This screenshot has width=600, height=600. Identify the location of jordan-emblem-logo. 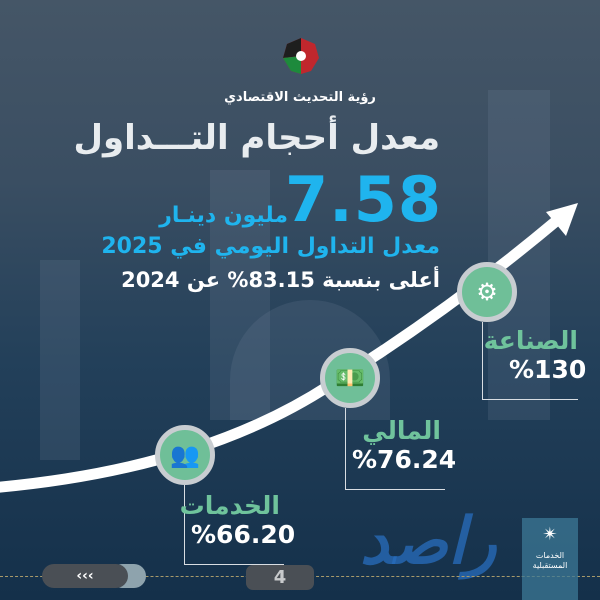
(301, 56).